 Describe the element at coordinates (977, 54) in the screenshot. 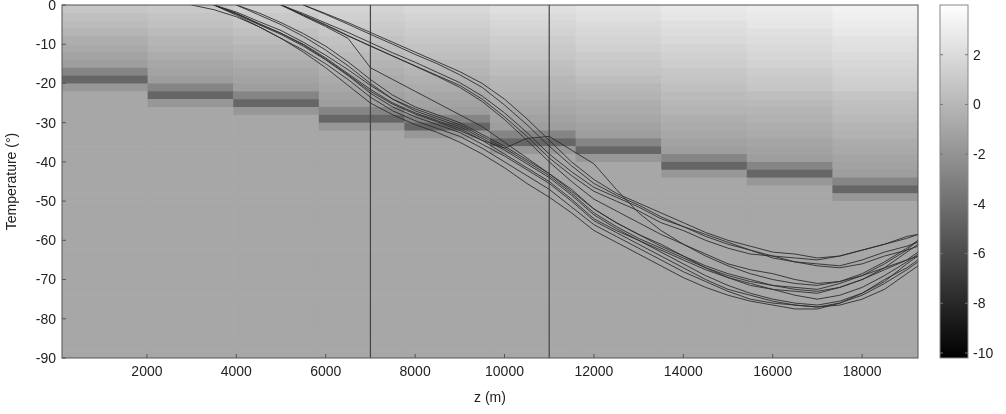

I see `color-bar-label: 2` at that location.